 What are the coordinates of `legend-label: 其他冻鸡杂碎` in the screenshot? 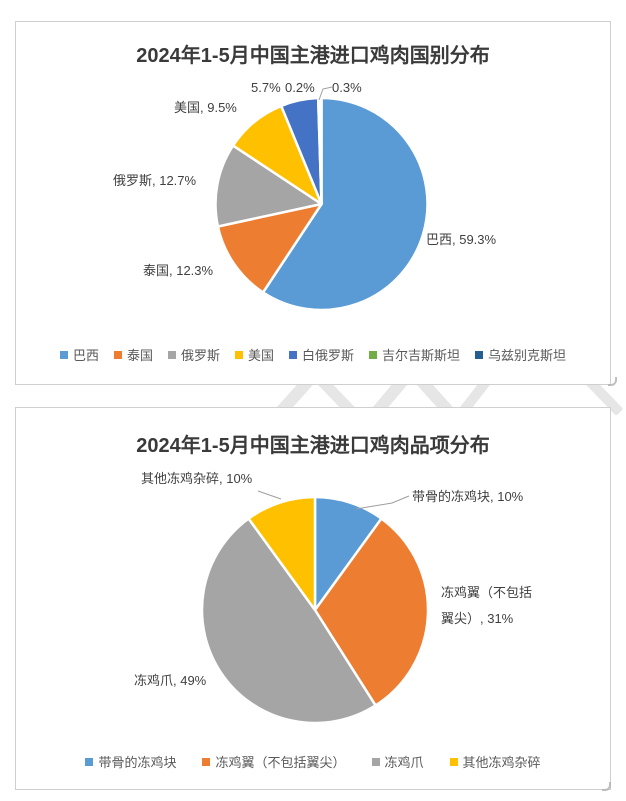 It's located at (501, 762).